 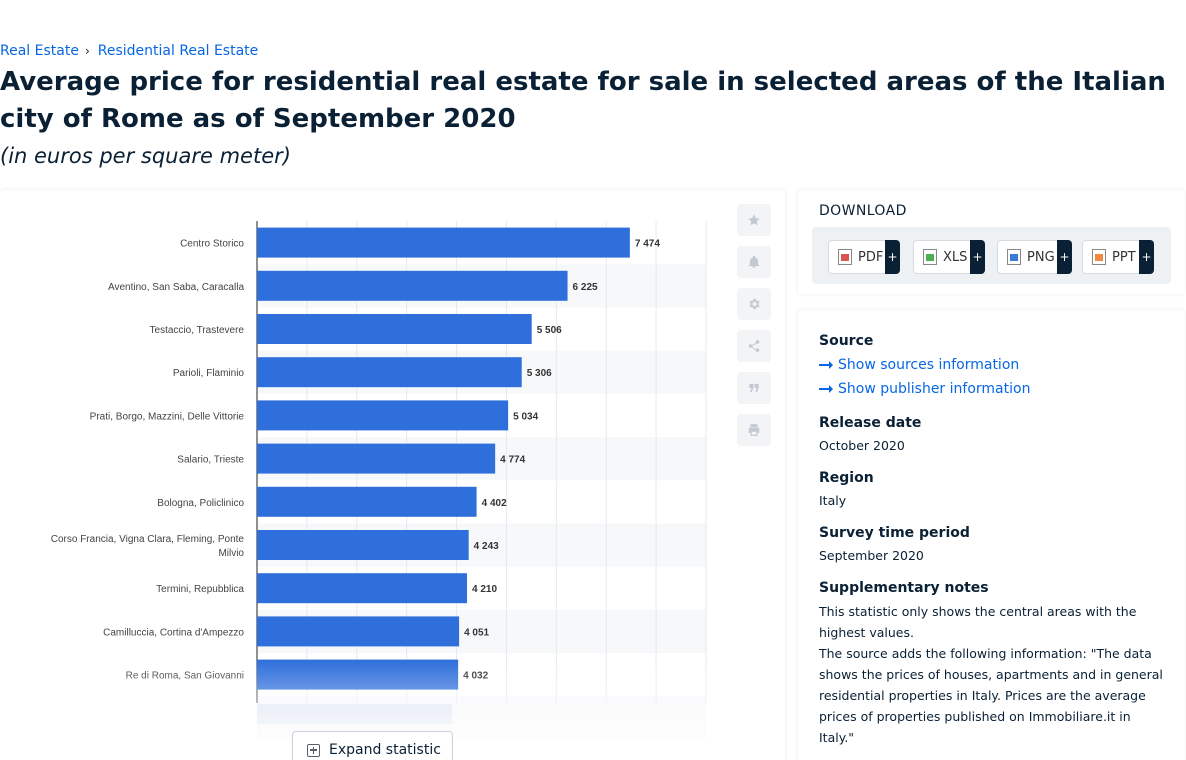 I want to click on expand-statistic-button: Expand statistic, so click(x=372, y=745).